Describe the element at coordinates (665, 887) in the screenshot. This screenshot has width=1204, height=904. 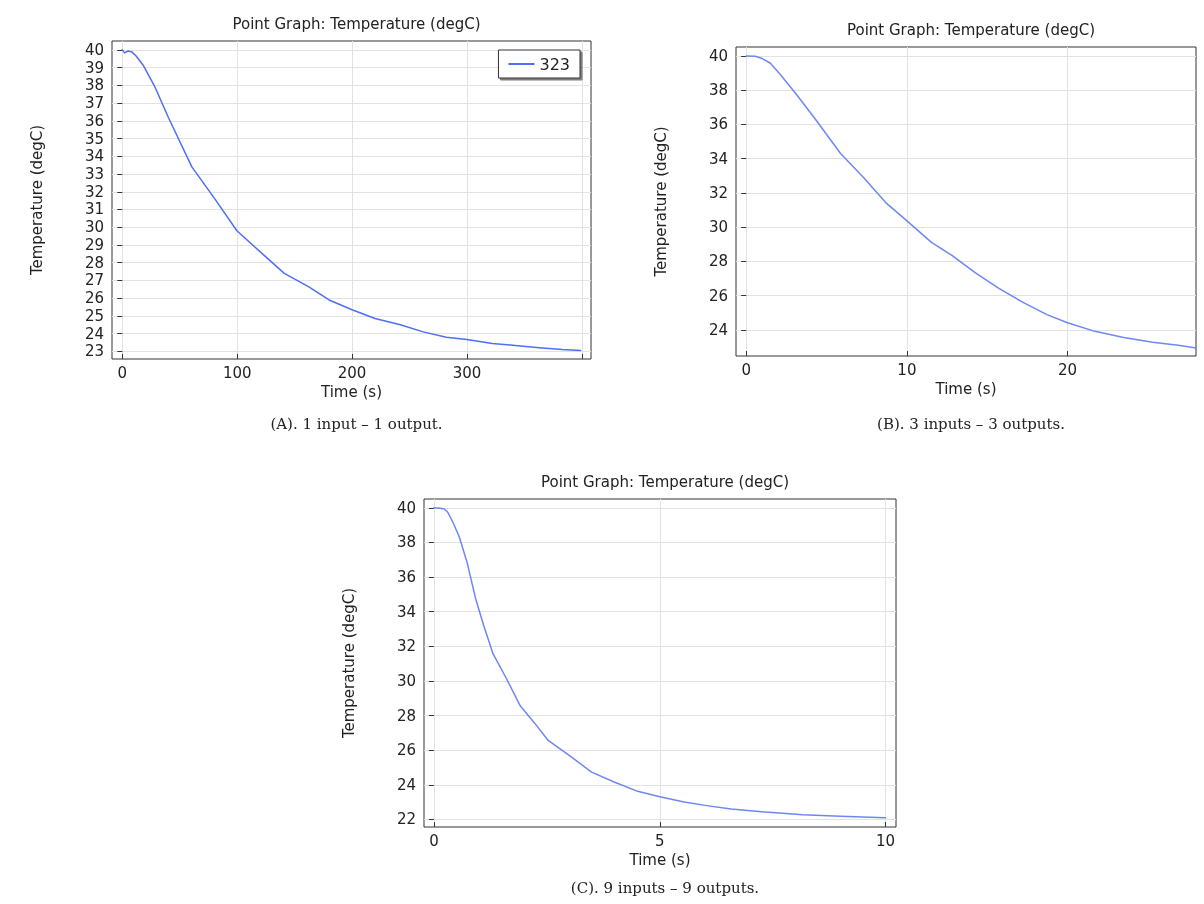
I see `text: (C). 9 inputs – 9 outputs.` at that location.